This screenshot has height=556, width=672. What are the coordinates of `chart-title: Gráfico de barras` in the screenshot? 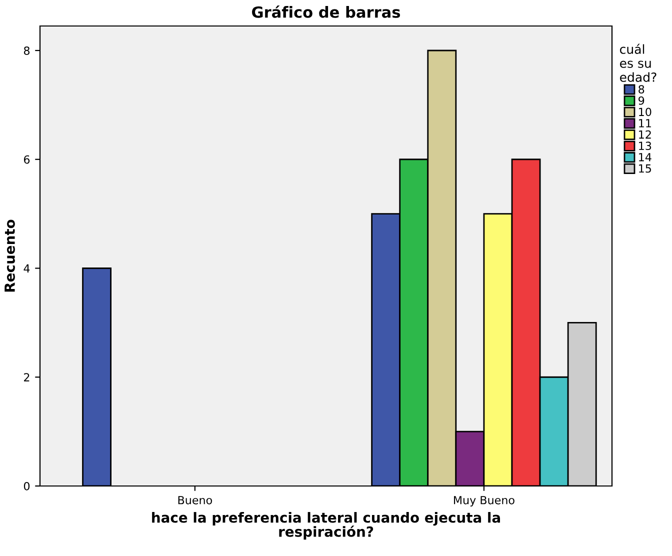 It's located at (326, 11).